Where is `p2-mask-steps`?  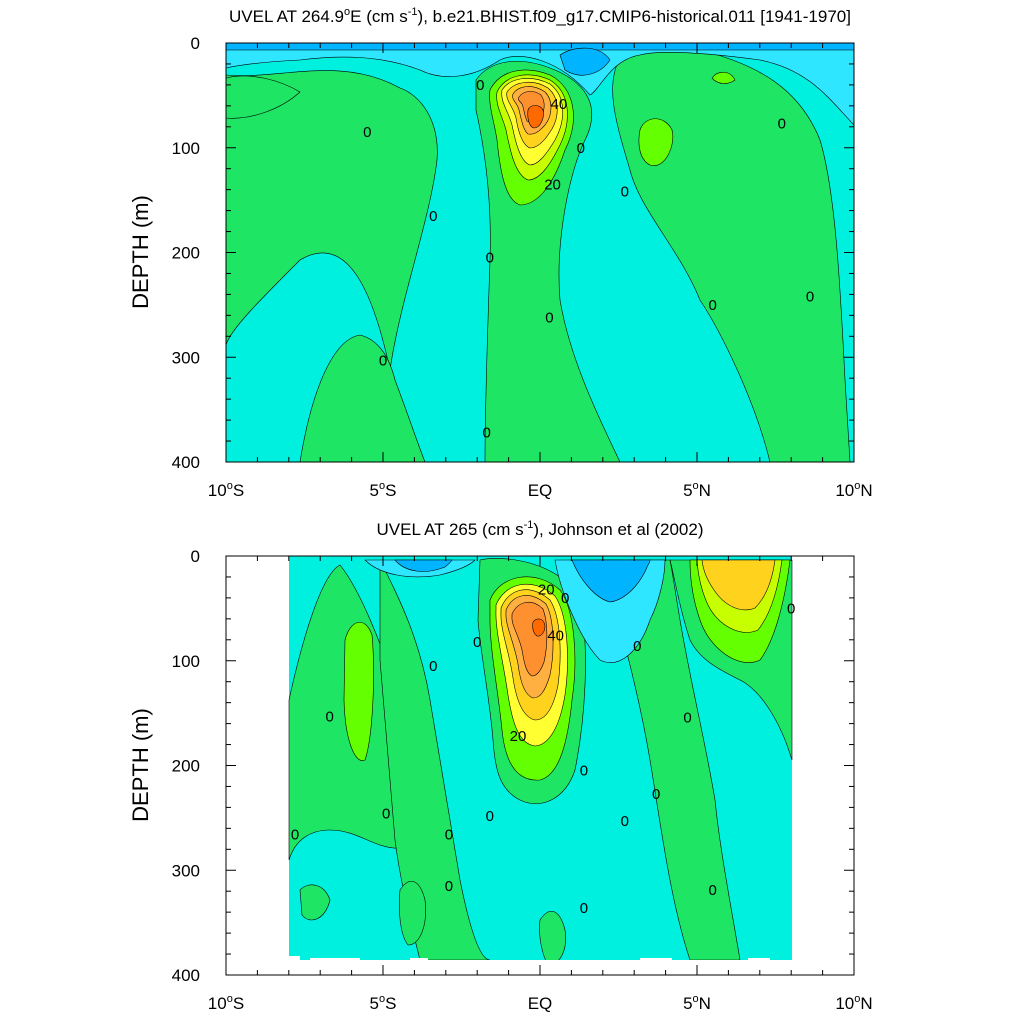 p2-mask-steps is located at coordinates (529, 965).